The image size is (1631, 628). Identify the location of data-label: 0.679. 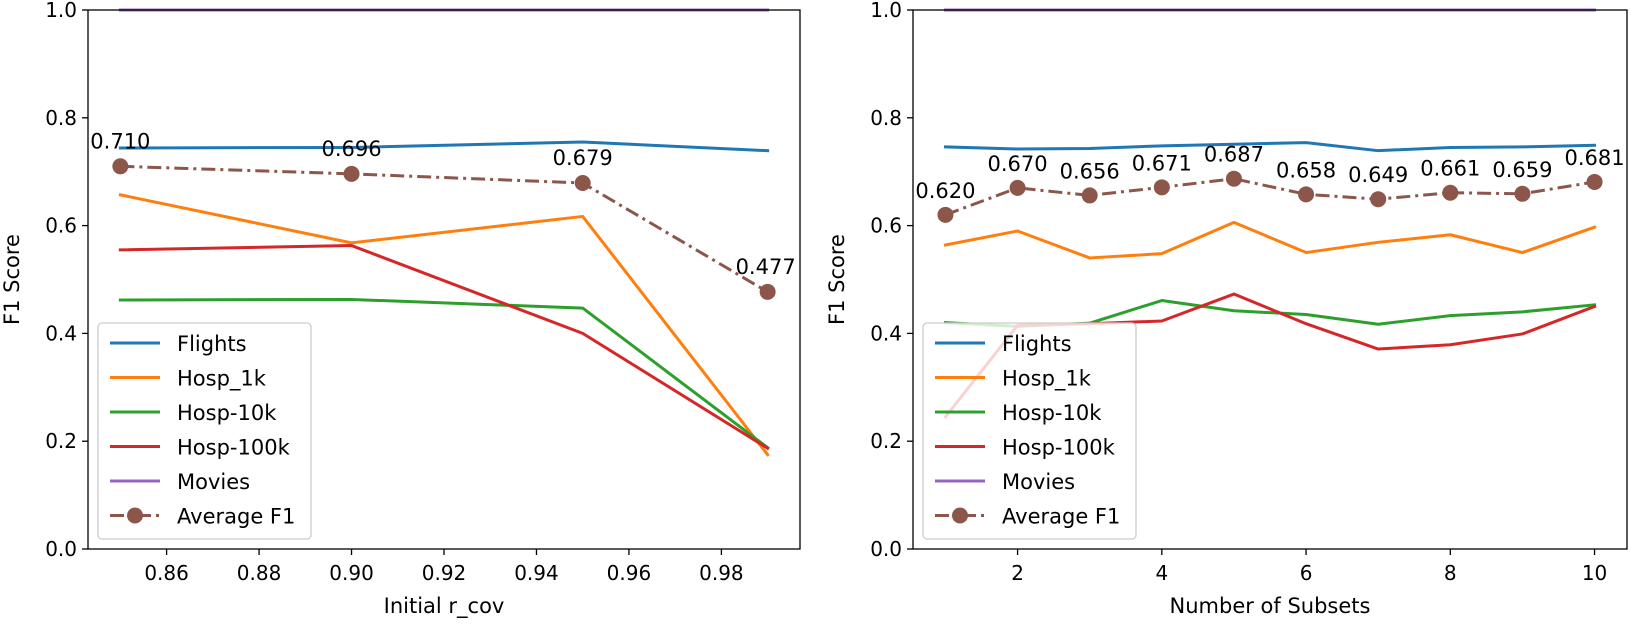
(583, 158).